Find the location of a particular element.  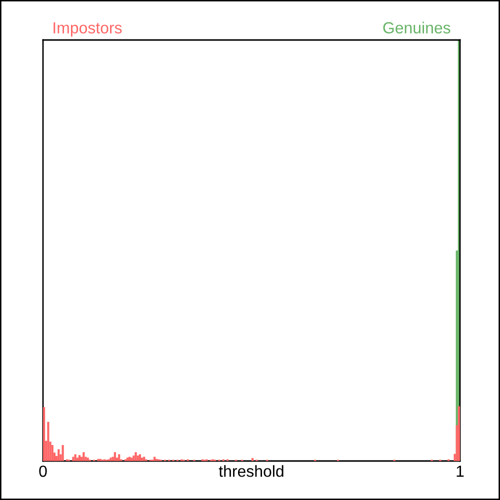

text: Impostors is located at coordinates (88, 29).